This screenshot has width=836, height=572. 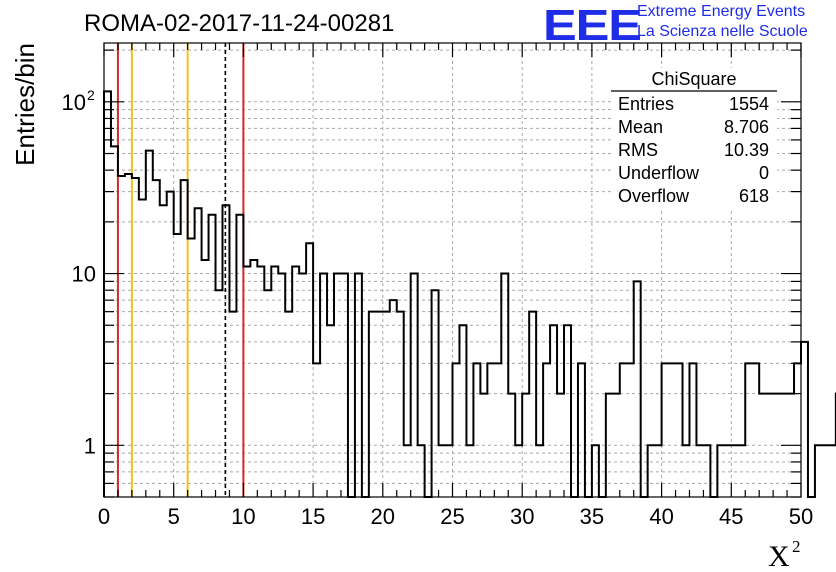 What do you see at coordinates (646, 104) in the screenshot?
I see `stats-label-entries: Entries` at bounding box center [646, 104].